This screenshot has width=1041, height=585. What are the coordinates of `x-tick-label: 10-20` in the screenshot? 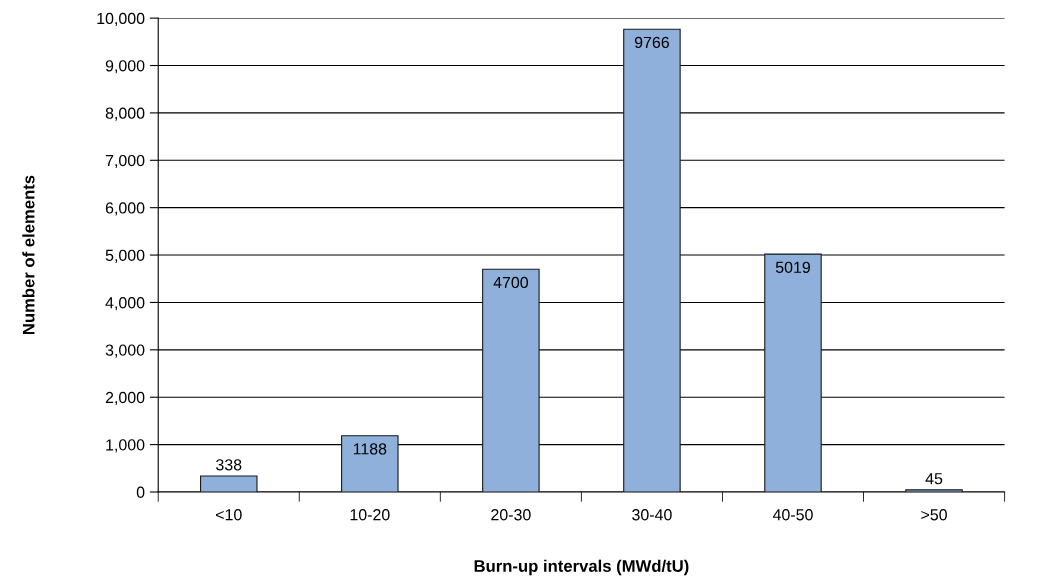 It's located at (370, 515).